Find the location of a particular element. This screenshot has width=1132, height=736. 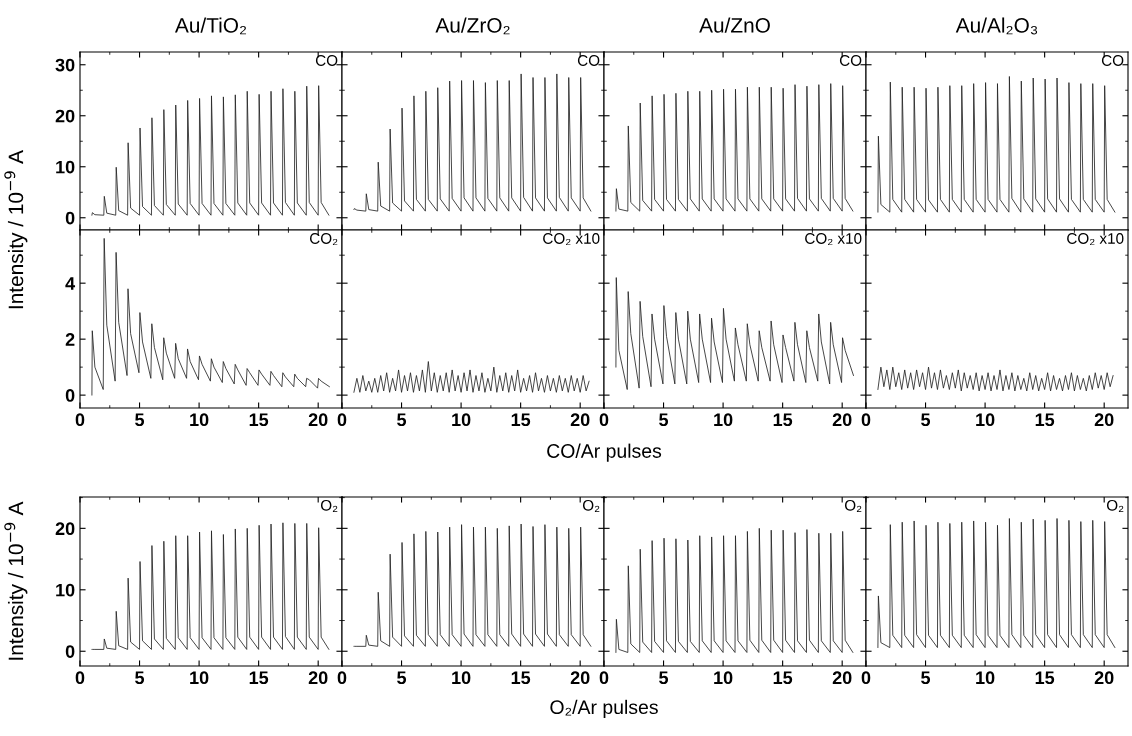

chart-title: Au/ZrO₂ is located at coordinates (472, 26).